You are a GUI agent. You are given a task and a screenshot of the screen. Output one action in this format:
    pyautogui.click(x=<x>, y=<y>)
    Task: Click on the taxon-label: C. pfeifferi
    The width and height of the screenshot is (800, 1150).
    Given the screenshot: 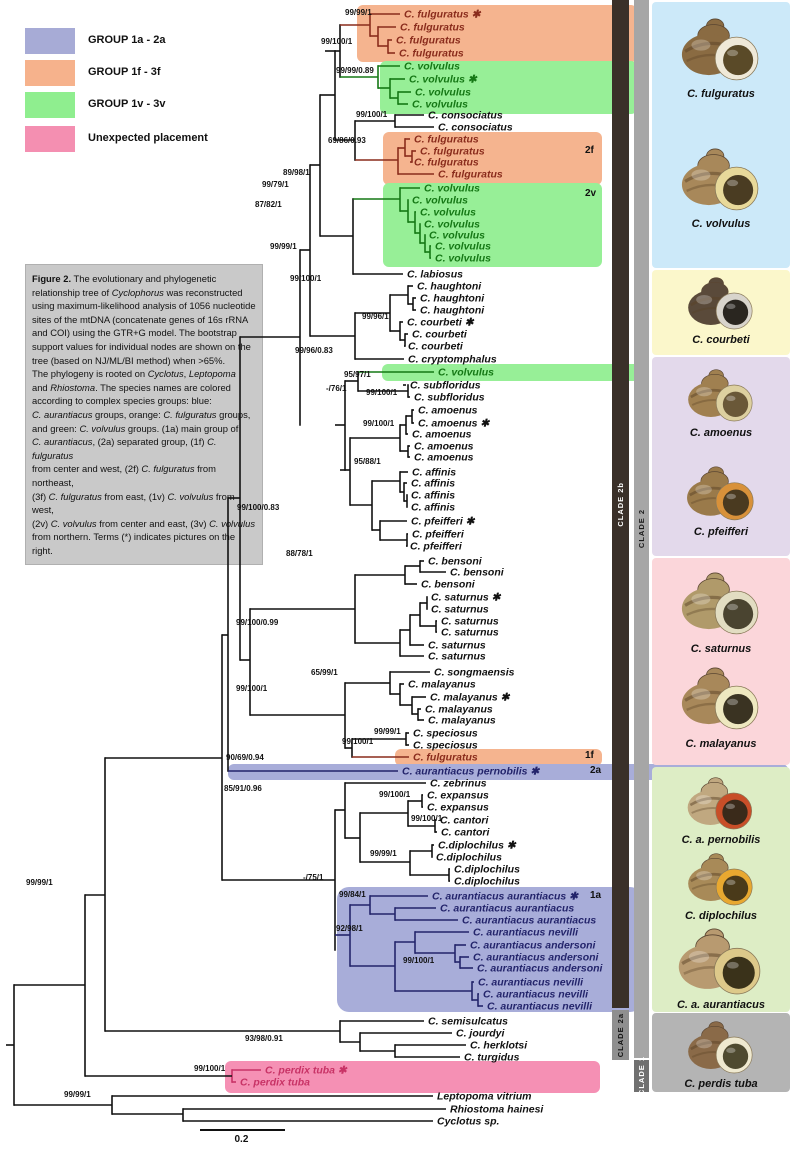 What is the action you would take?
    pyautogui.click(x=436, y=547)
    